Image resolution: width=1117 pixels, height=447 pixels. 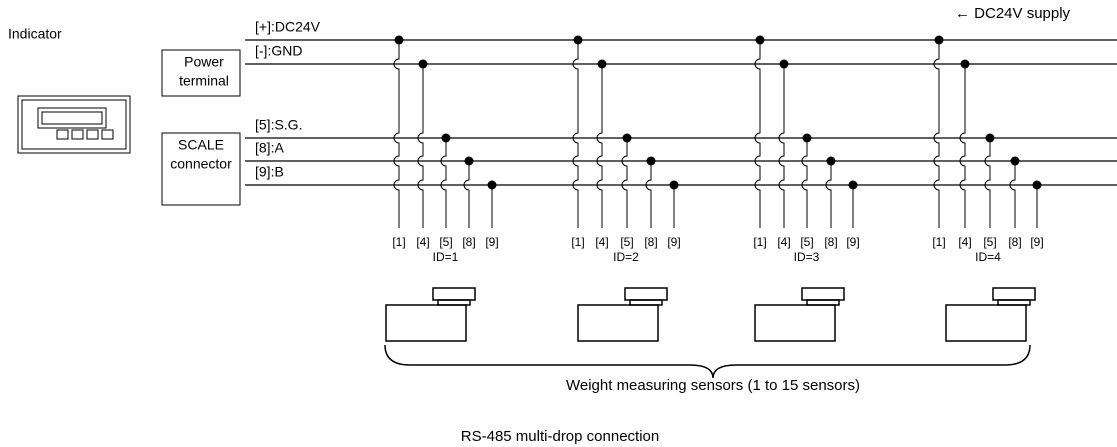 I want to click on scale-connector-label: connector, so click(x=201, y=164).